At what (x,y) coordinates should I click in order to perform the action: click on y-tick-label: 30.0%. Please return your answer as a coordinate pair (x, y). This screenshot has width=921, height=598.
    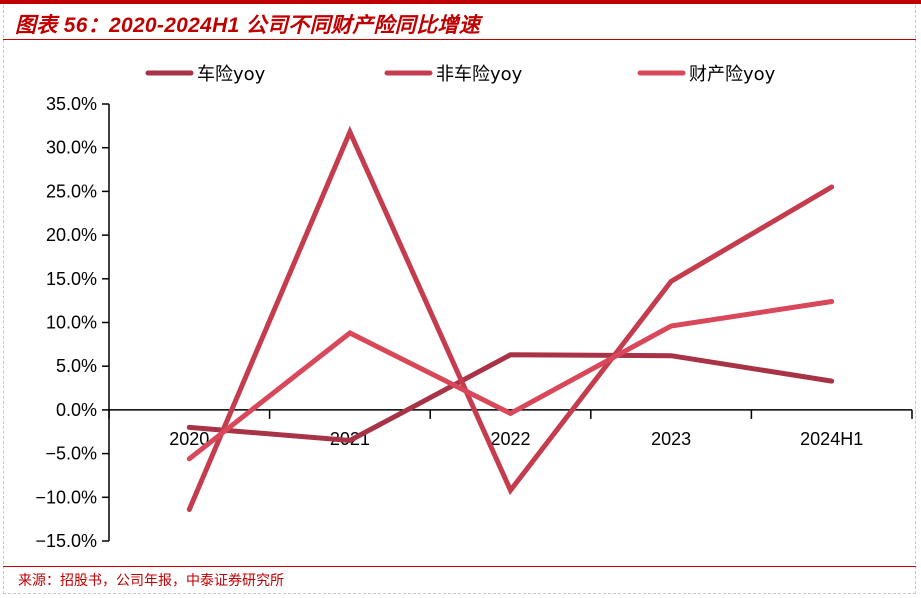
    Looking at the image, I should click on (71, 148).